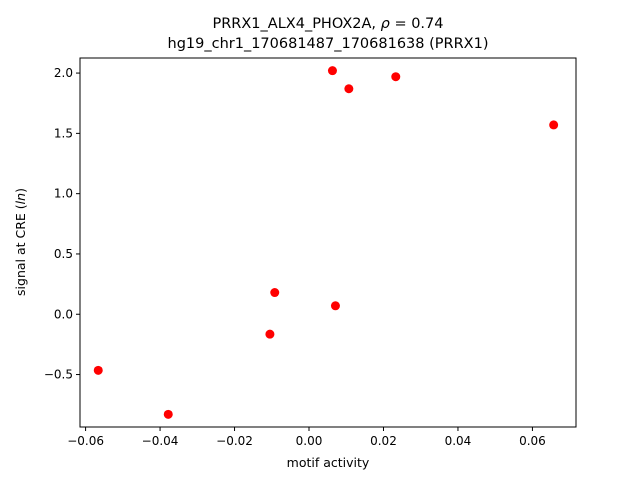 This screenshot has height=480, width=640. What do you see at coordinates (63, 133) in the screenshot?
I see `y-tick-label: 1.5` at bounding box center [63, 133].